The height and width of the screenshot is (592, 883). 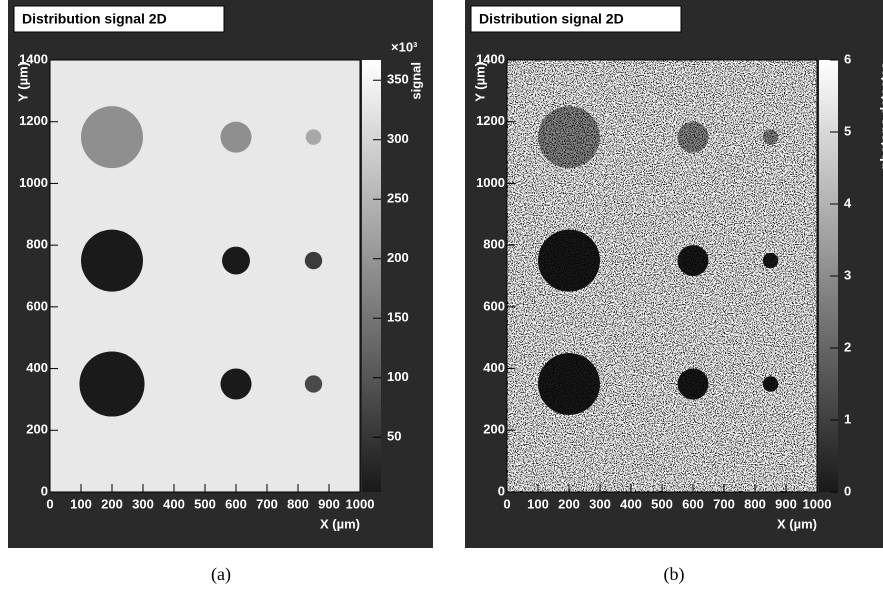 What do you see at coordinates (674, 574) in the screenshot?
I see `caption: (b)` at bounding box center [674, 574].